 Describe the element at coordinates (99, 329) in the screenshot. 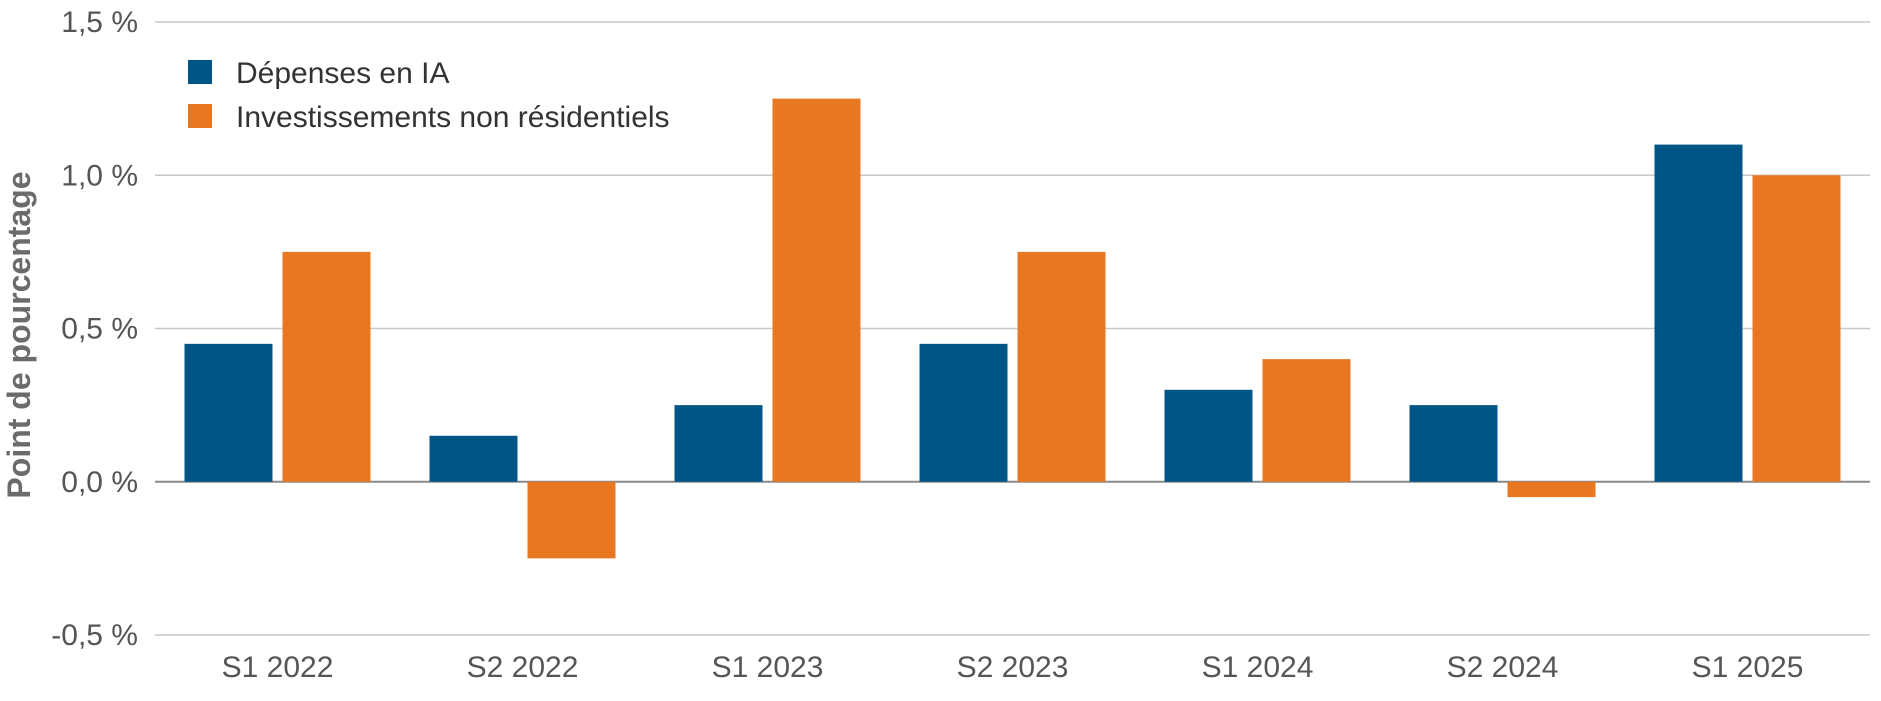

I see `y-tick-label: 0,5 %` at that location.